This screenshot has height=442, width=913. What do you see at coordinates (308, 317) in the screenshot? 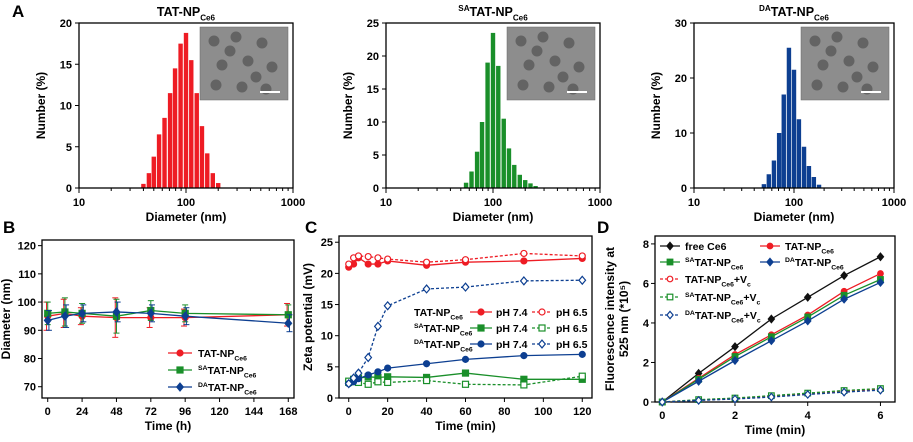
I see `y-axis-title: Zeta potential (mV)` at bounding box center [308, 317].